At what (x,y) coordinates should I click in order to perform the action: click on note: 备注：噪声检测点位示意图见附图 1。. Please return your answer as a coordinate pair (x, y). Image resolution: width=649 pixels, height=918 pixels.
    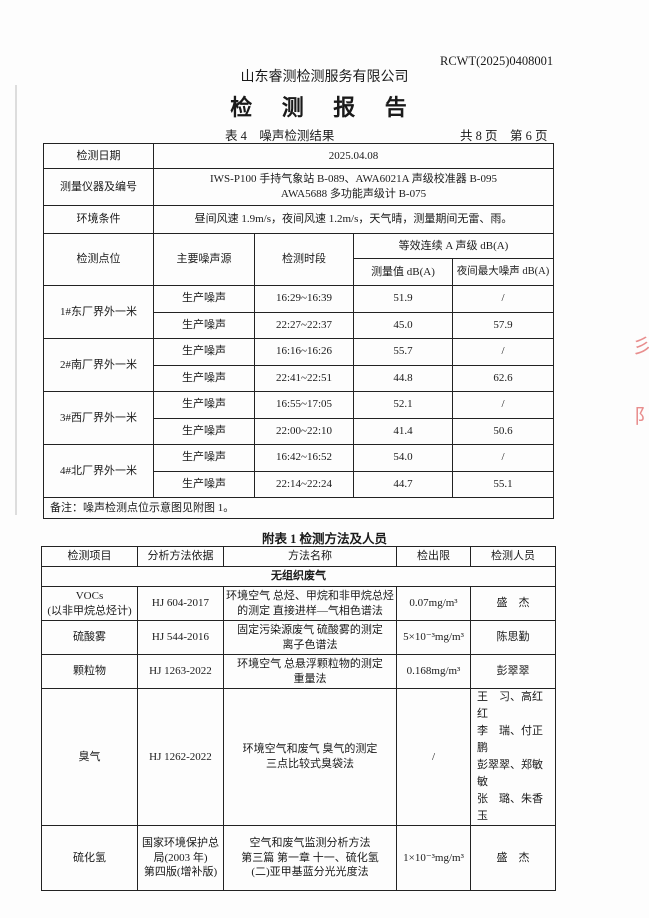
    Looking at the image, I should click on (298, 508).